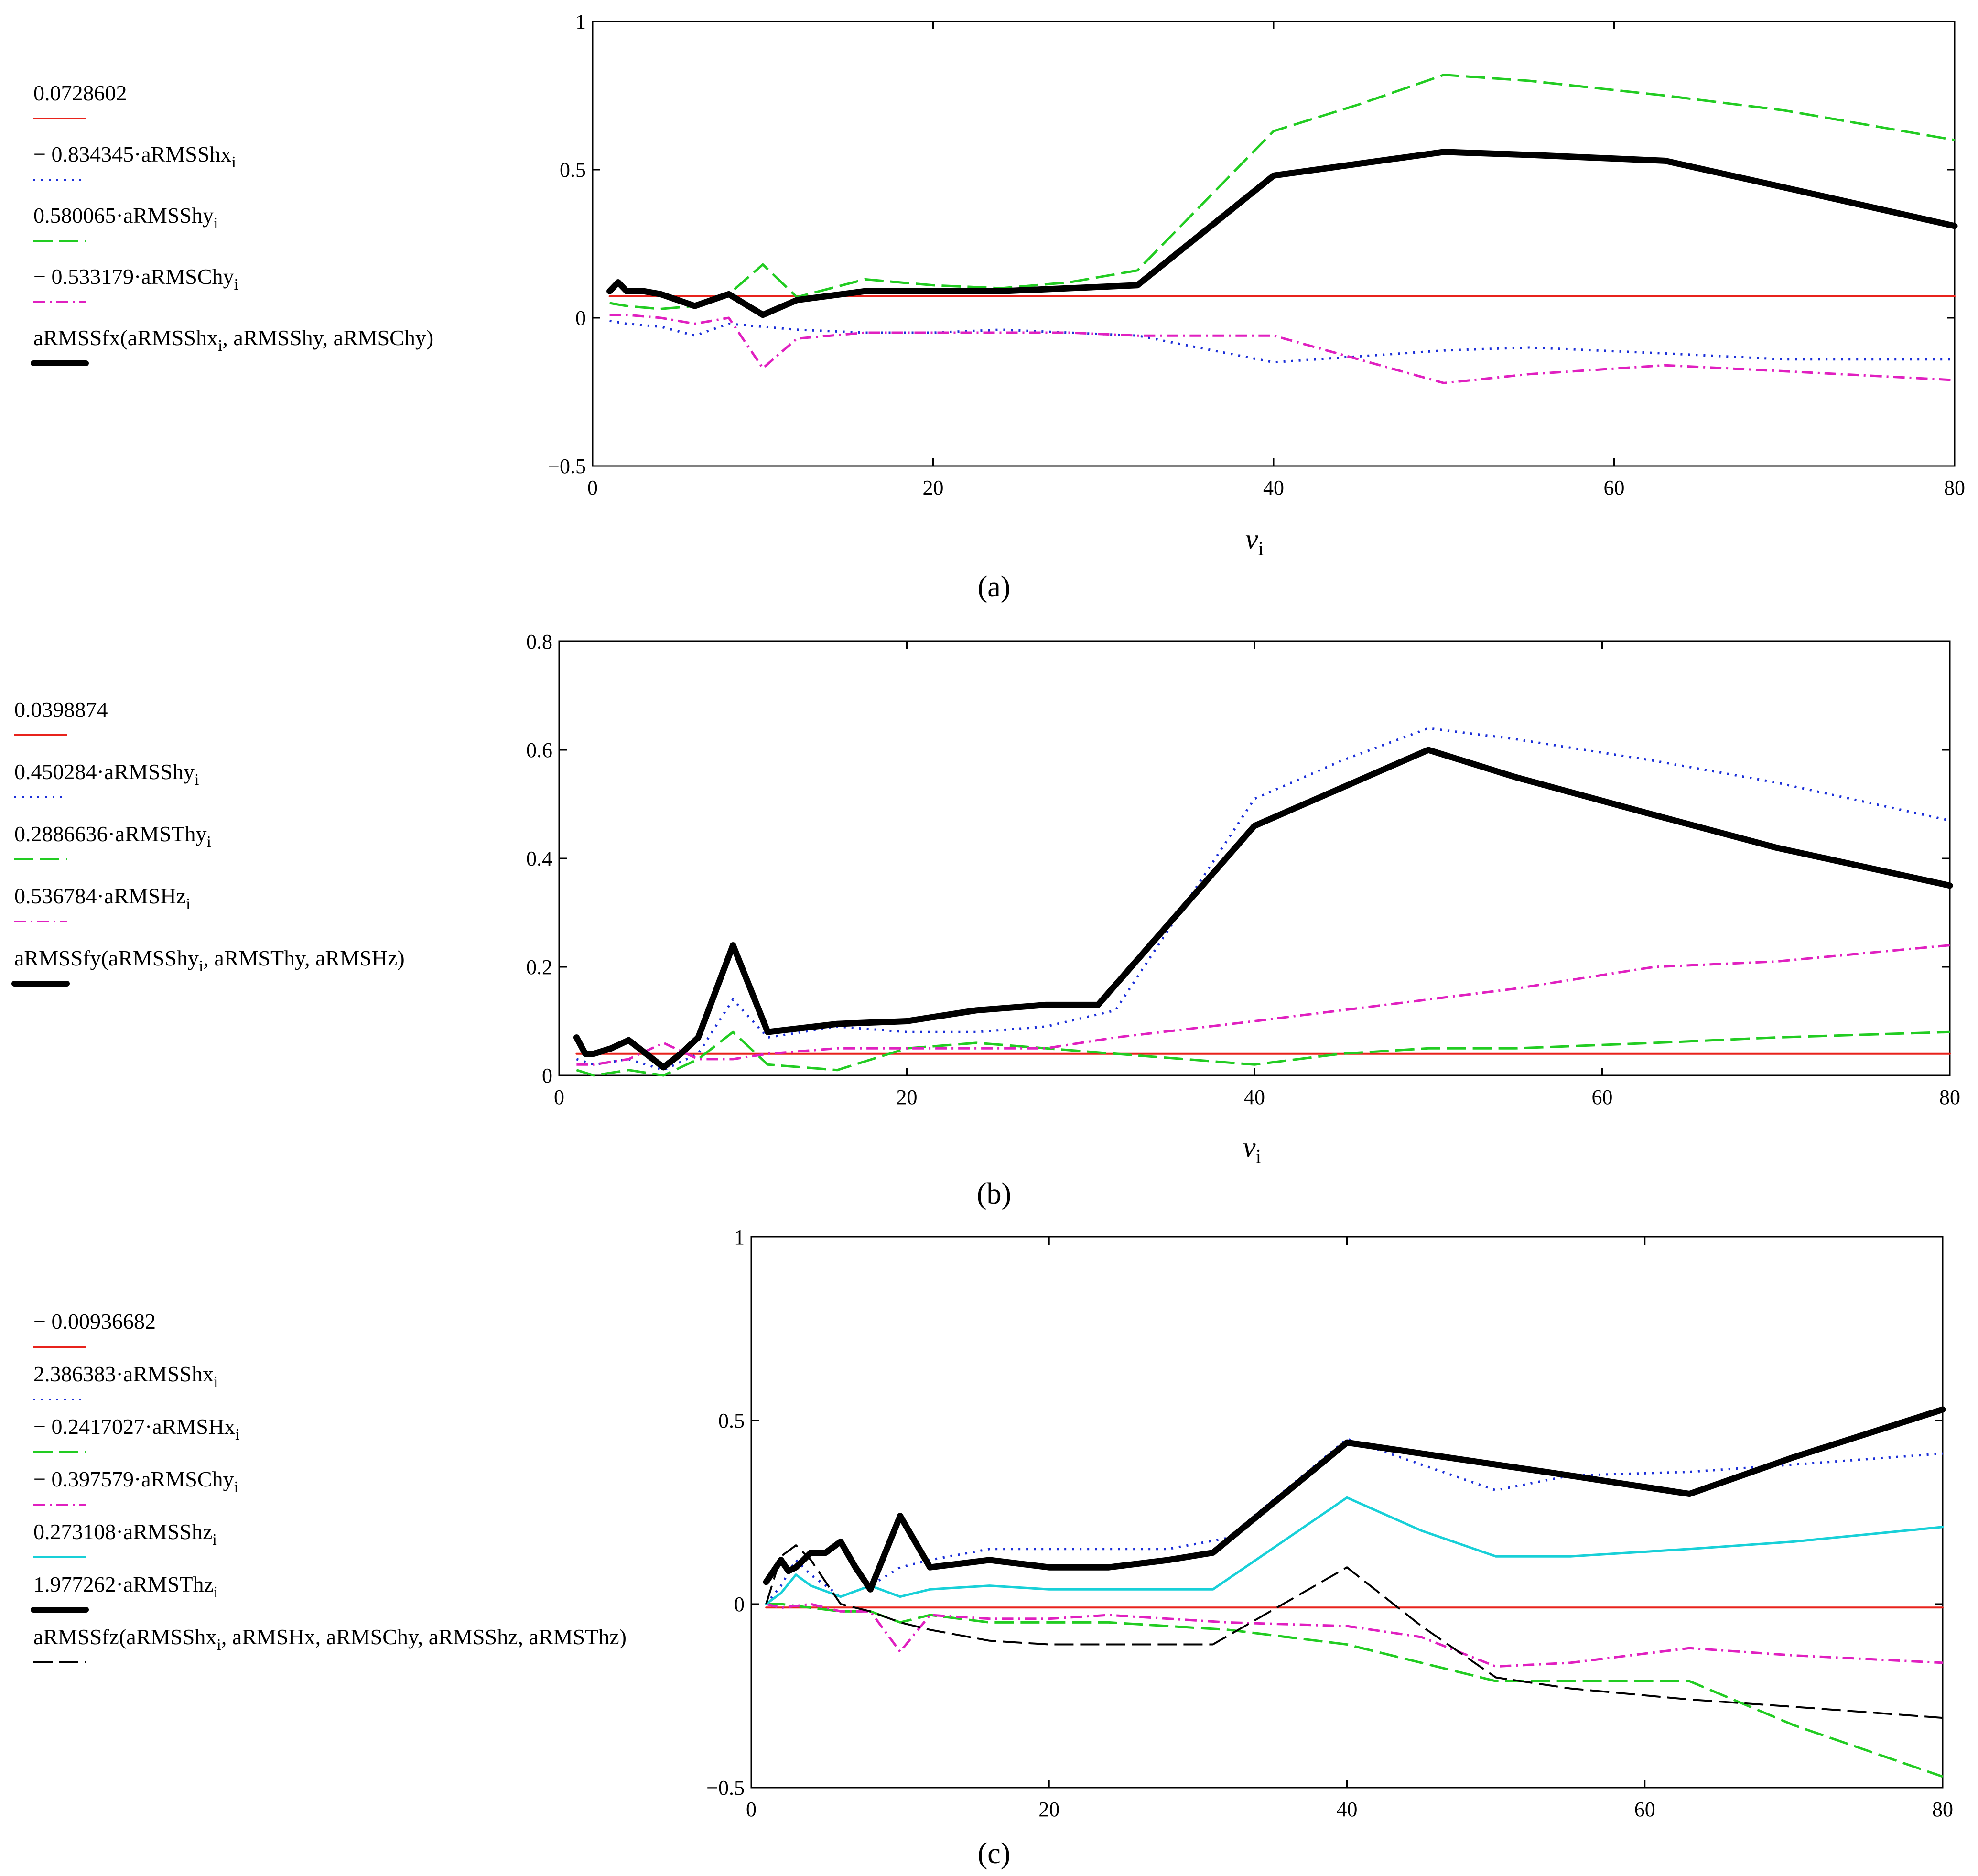 This screenshot has width=1978, height=1876. What do you see at coordinates (539, 641) in the screenshot?
I see `y-tick-label: 0.8` at bounding box center [539, 641].